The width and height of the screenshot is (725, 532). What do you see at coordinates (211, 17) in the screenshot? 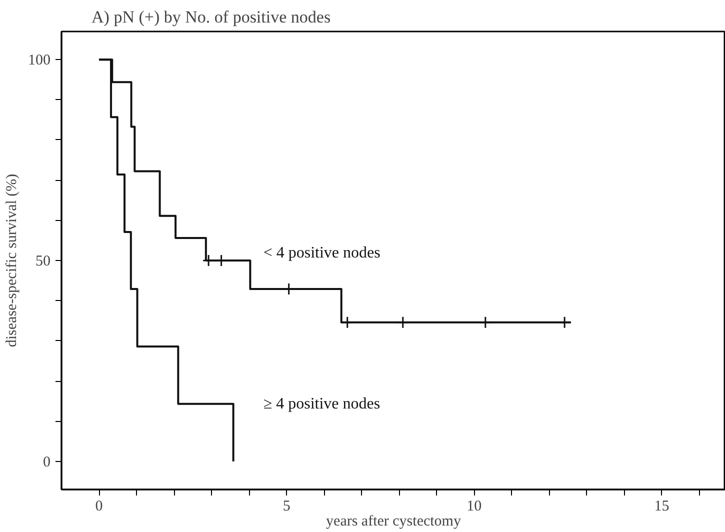
I see `chart-title: A) pN (+) by No. of positive nodes` at bounding box center [211, 17].